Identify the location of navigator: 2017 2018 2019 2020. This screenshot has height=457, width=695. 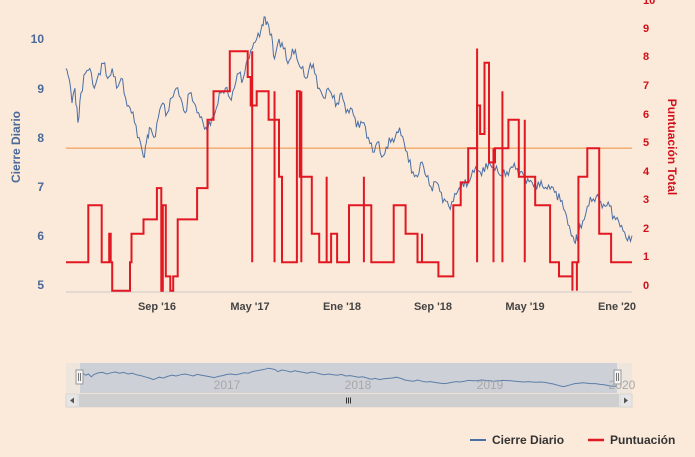
(351, 378).